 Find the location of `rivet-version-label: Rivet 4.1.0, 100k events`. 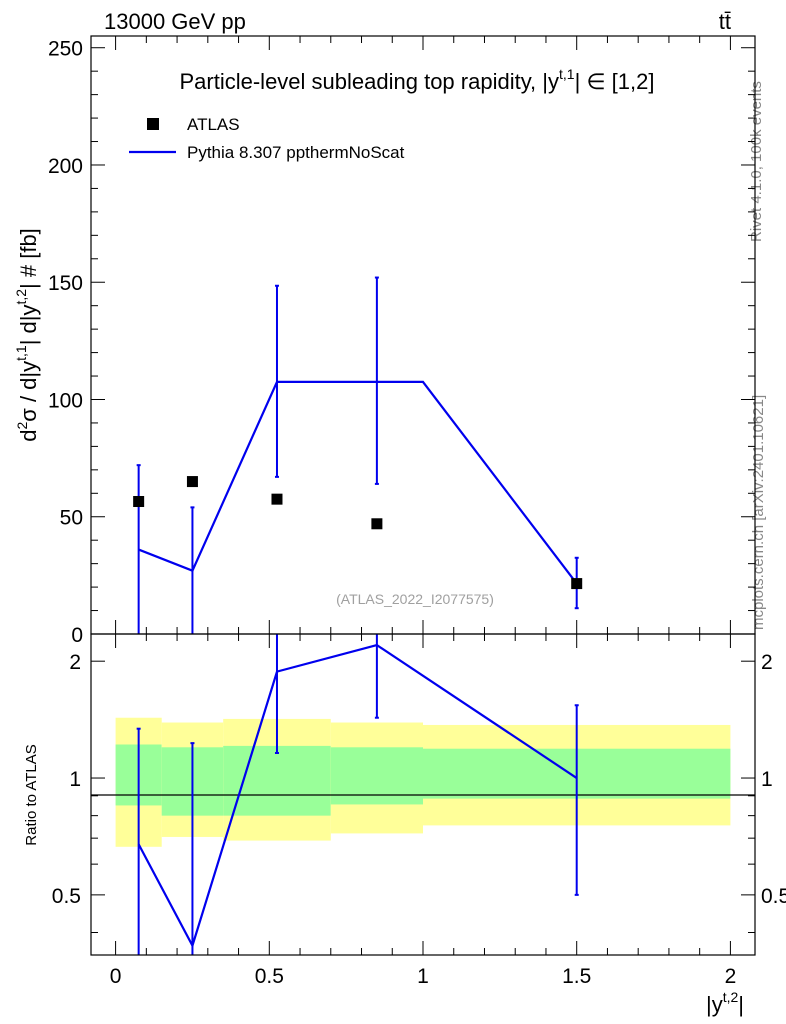

rivet-version-label: Rivet 4.1.0, 100k events is located at coordinates (756, 161).